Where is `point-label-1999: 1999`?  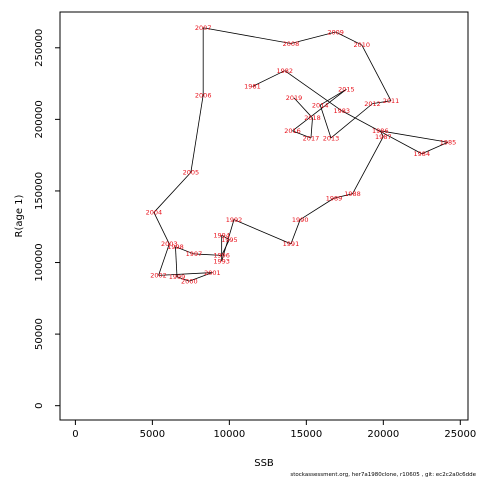 point-label-1999: 1999 is located at coordinates (177, 277).